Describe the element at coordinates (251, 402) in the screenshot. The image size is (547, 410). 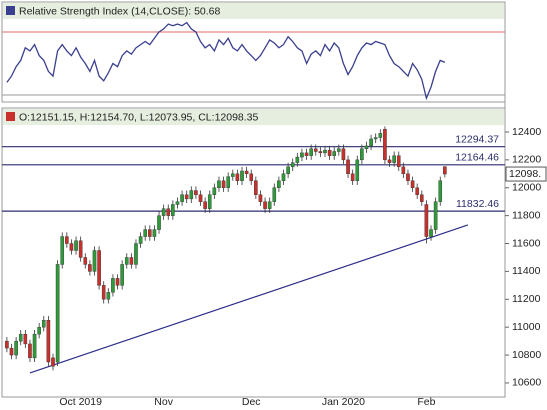
I see `x-tick-label: Dec` at that location.